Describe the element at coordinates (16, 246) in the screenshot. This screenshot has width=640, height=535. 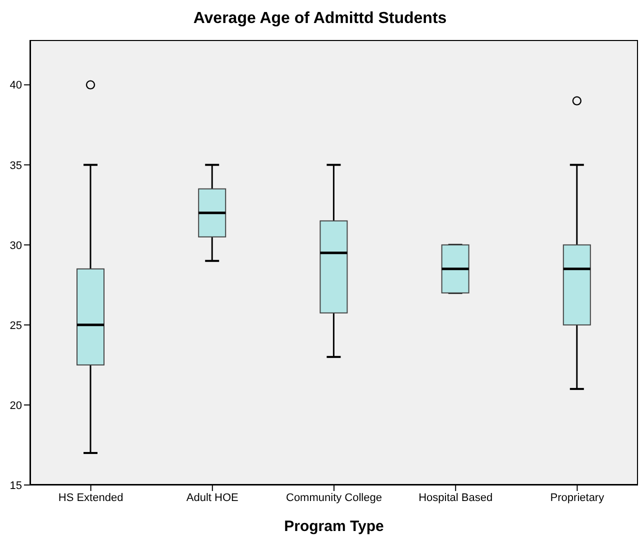
I see `y-tick-label: 30` at that location.